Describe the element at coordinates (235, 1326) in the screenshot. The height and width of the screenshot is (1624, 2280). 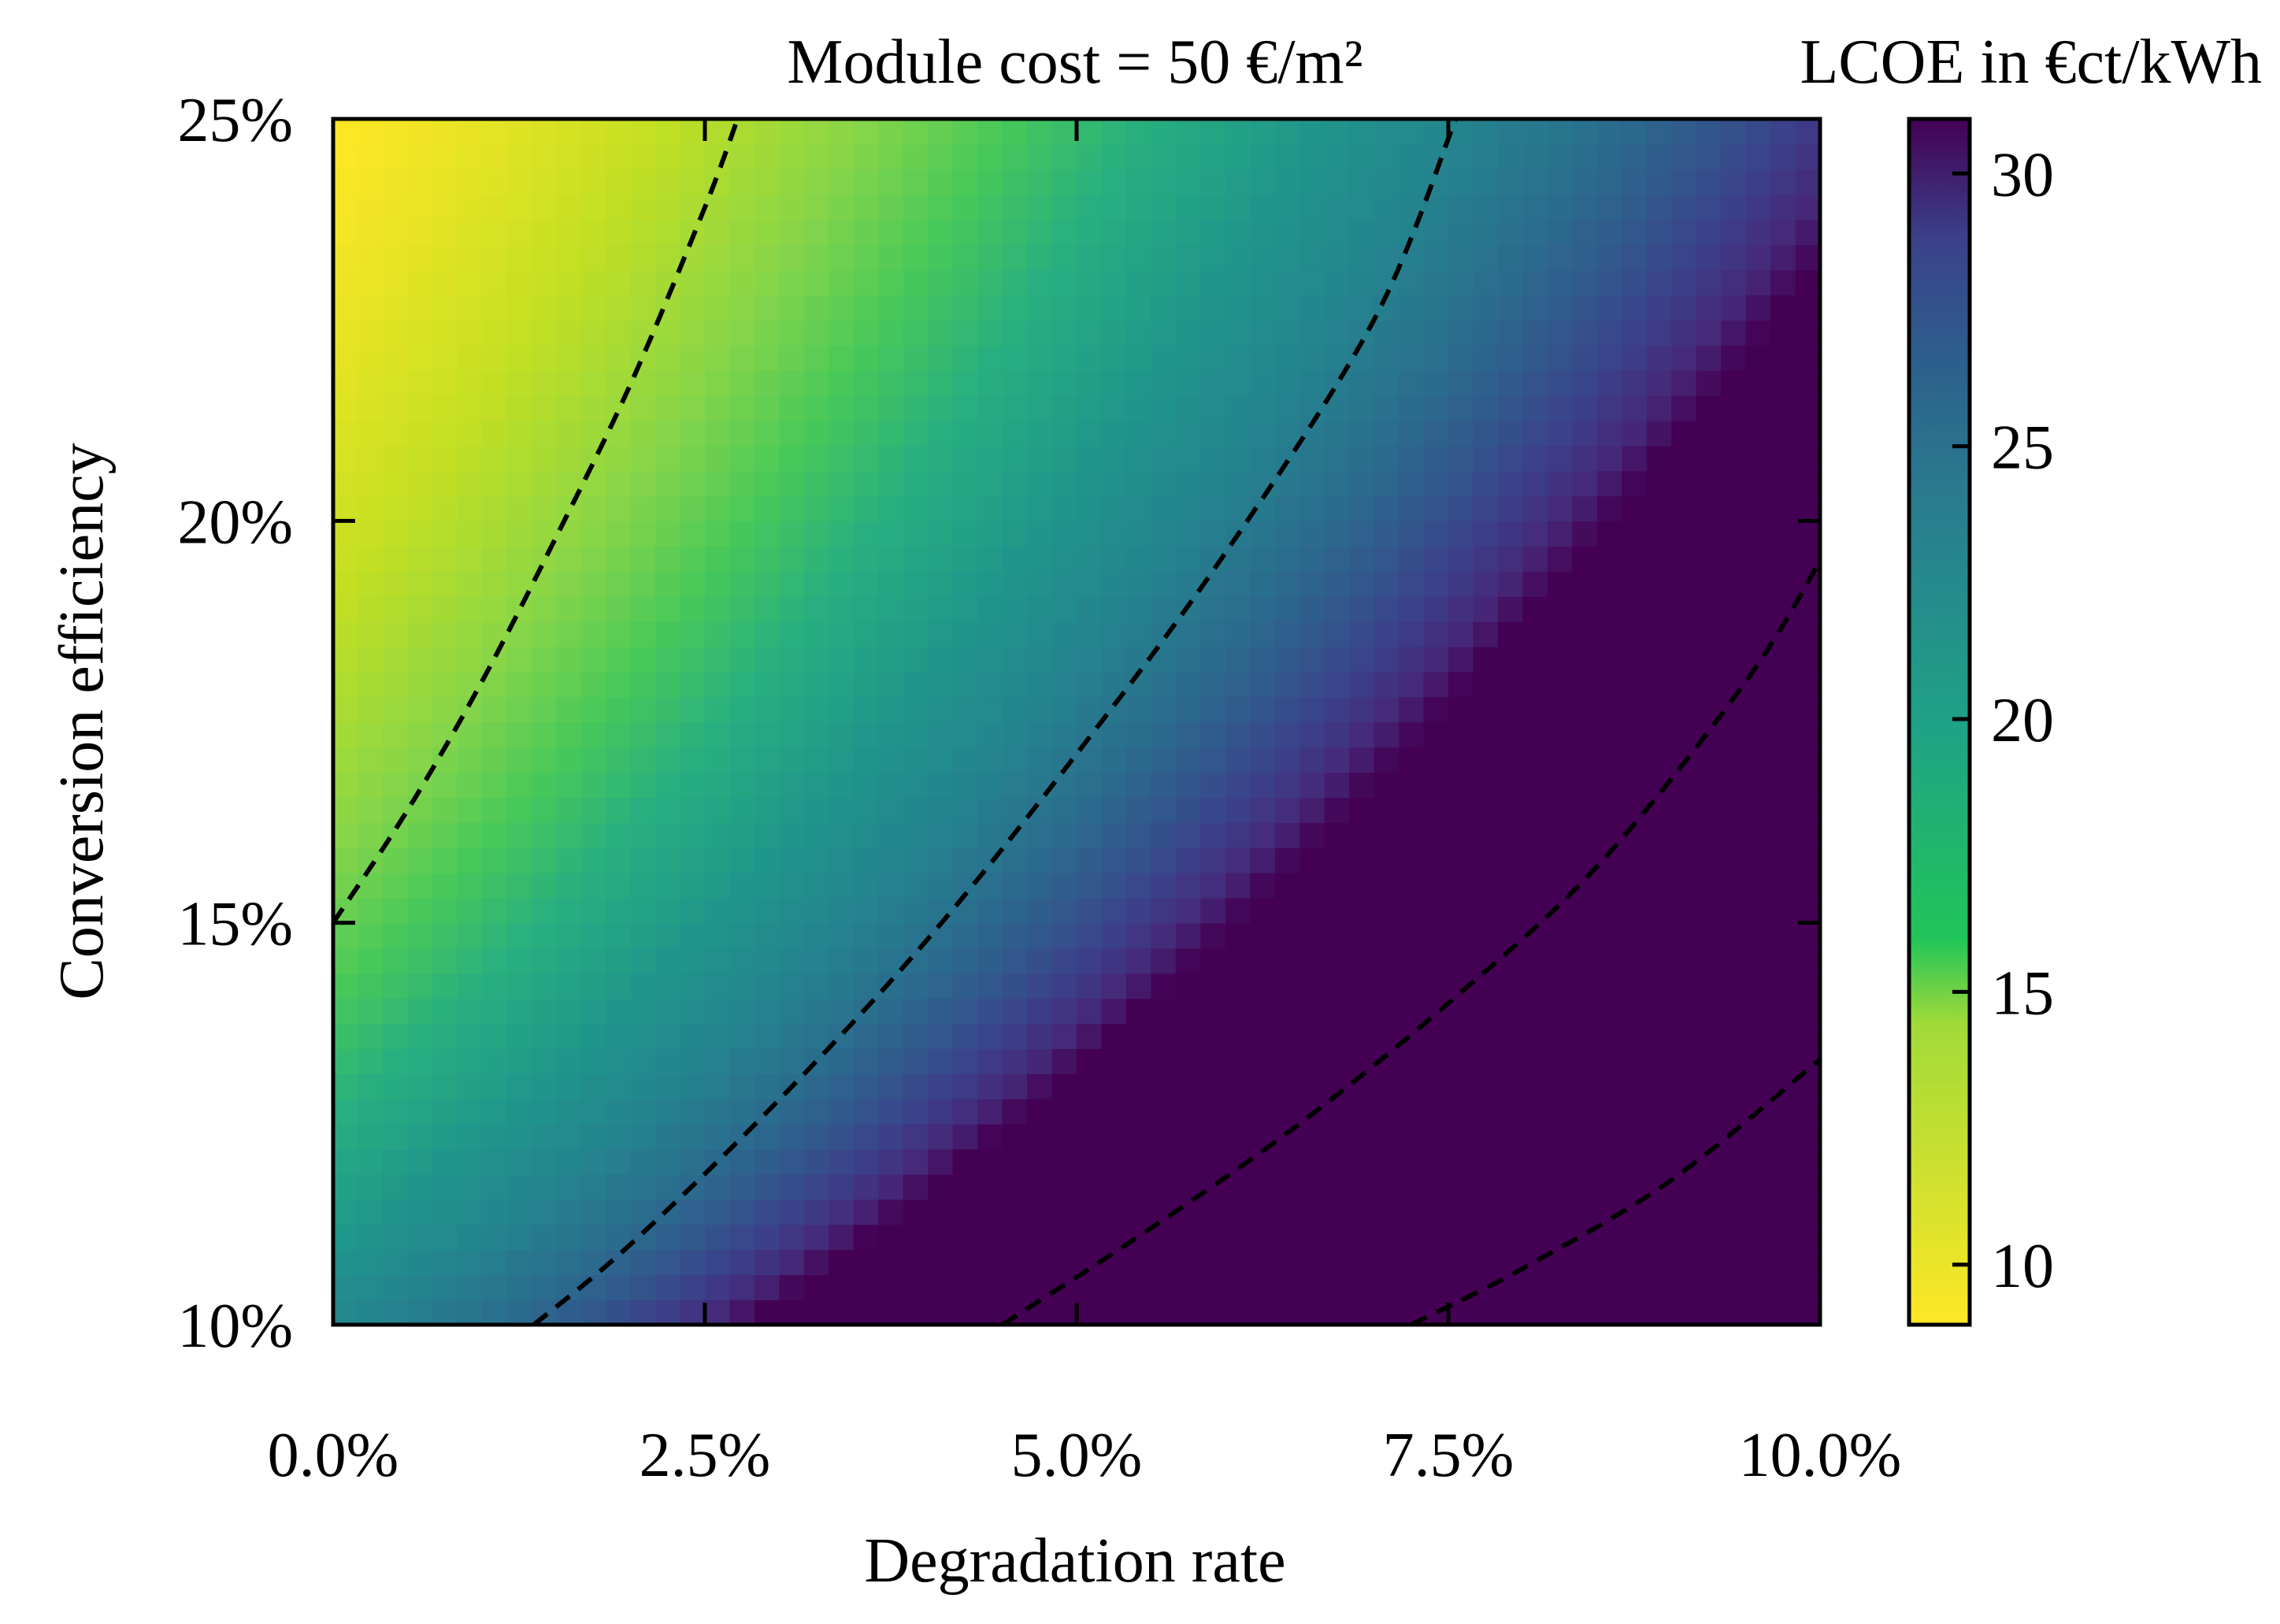
I see `y-tick-label: 10%` at that location.